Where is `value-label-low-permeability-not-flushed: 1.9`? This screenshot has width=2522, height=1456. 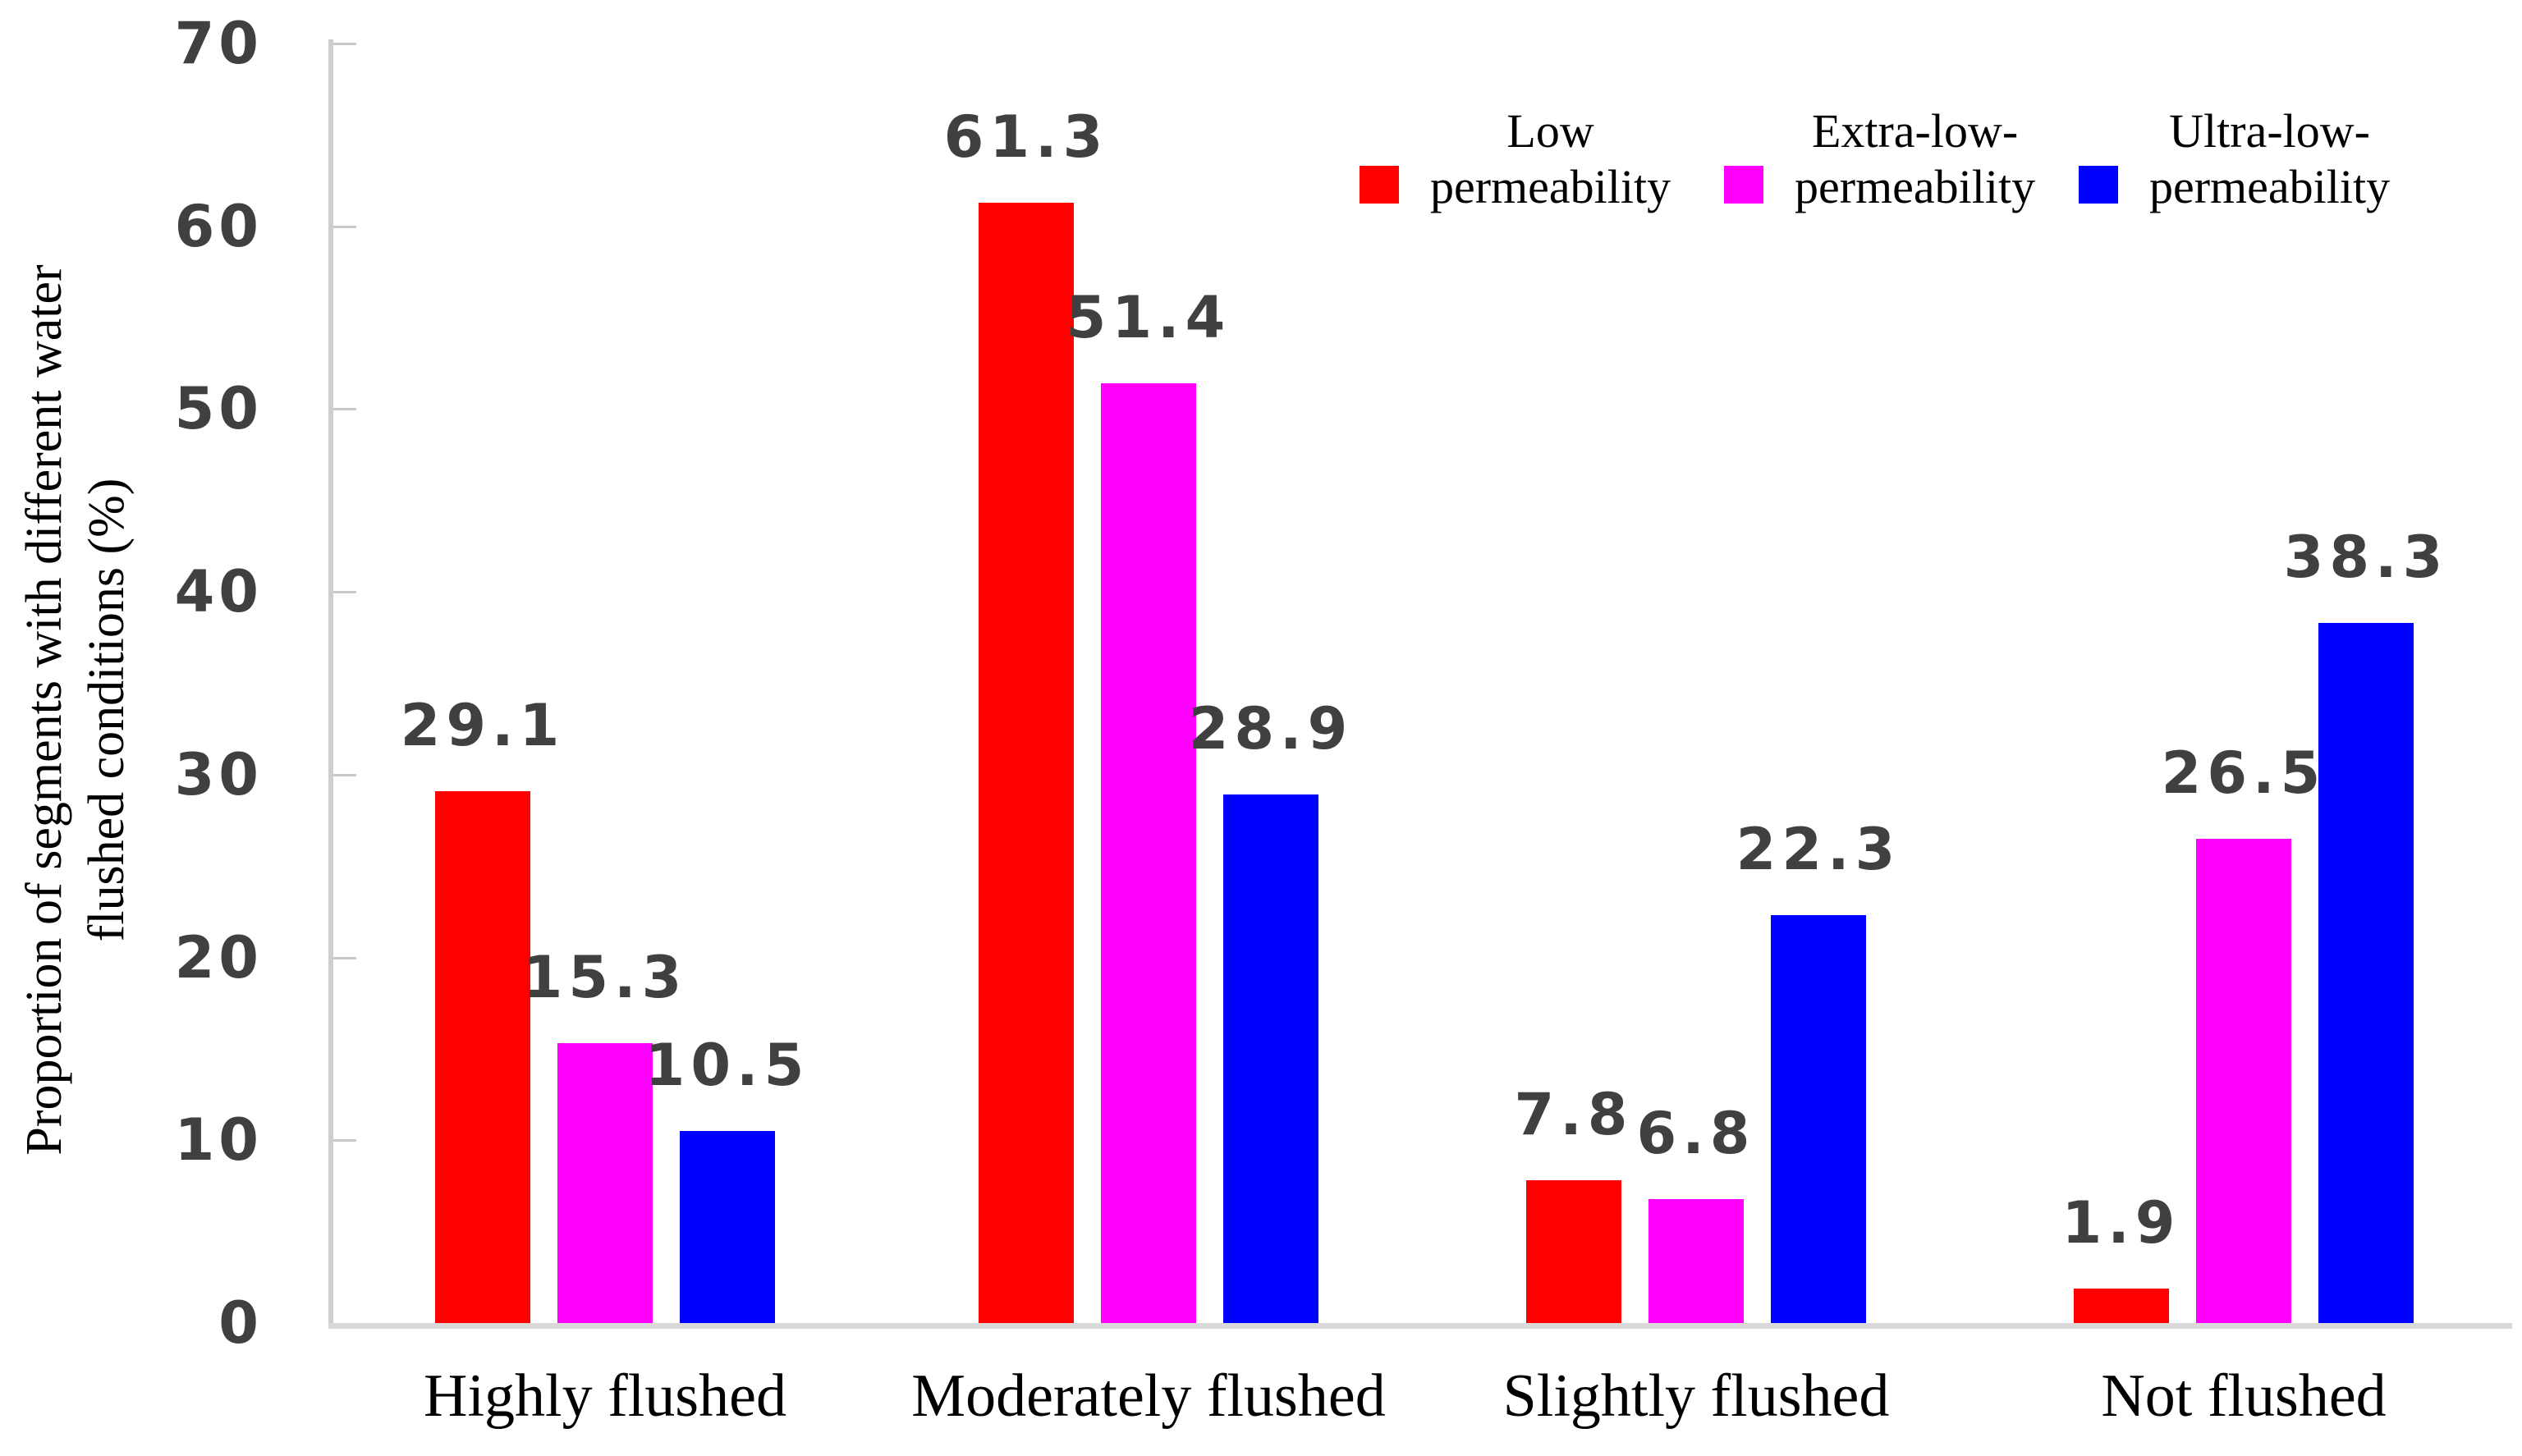 value-label-low-permeability-not-flushed: 1.9 is located at coordinates (2121, 1222).